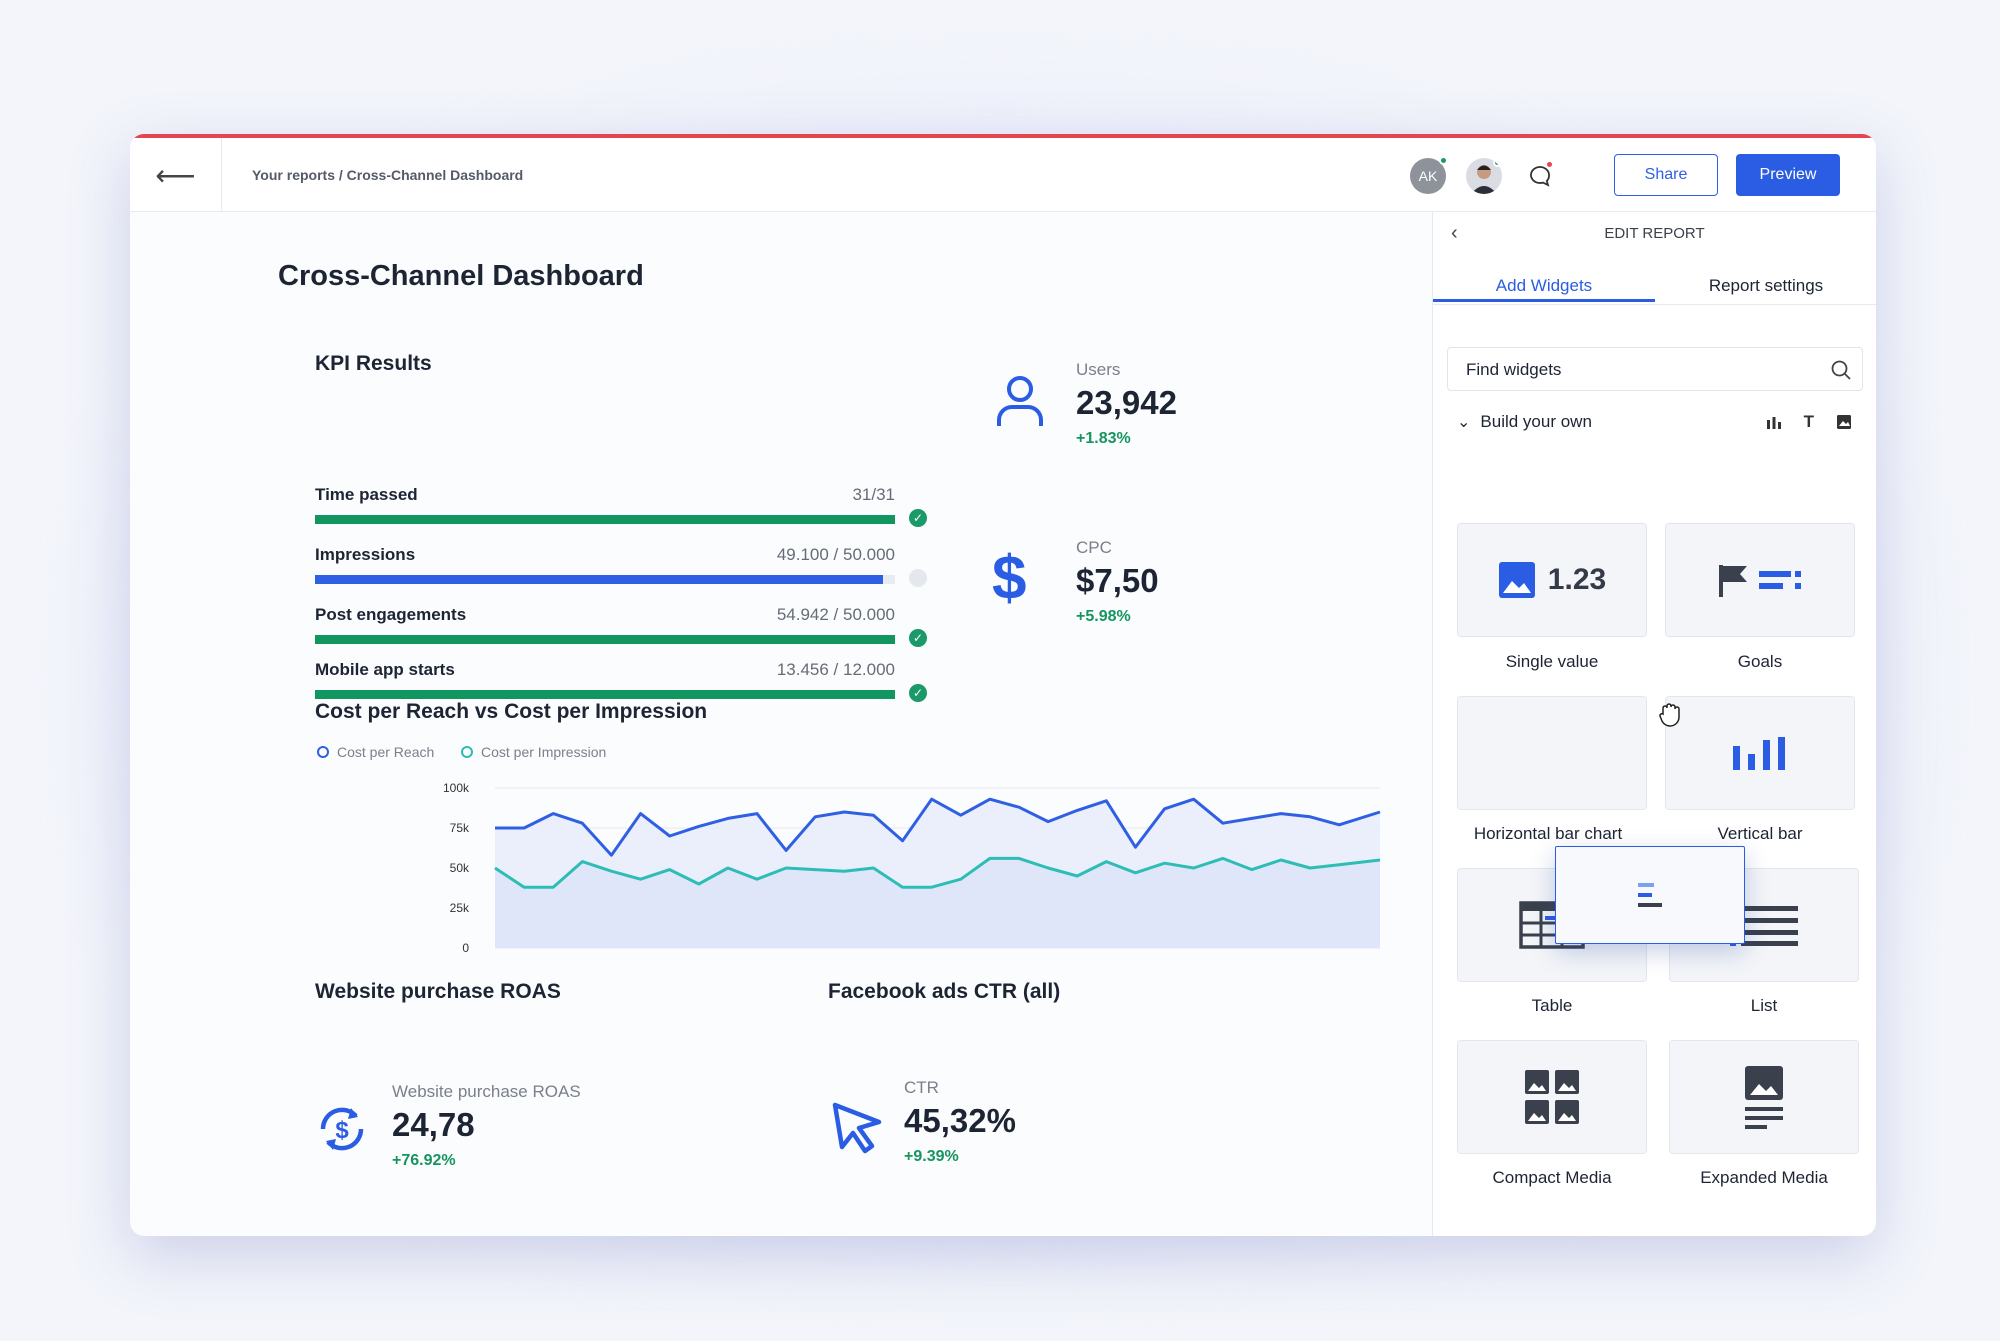 The height and width of the screenshot is (1341, 2000). I want to click on search-icon, so click(1841, 370).